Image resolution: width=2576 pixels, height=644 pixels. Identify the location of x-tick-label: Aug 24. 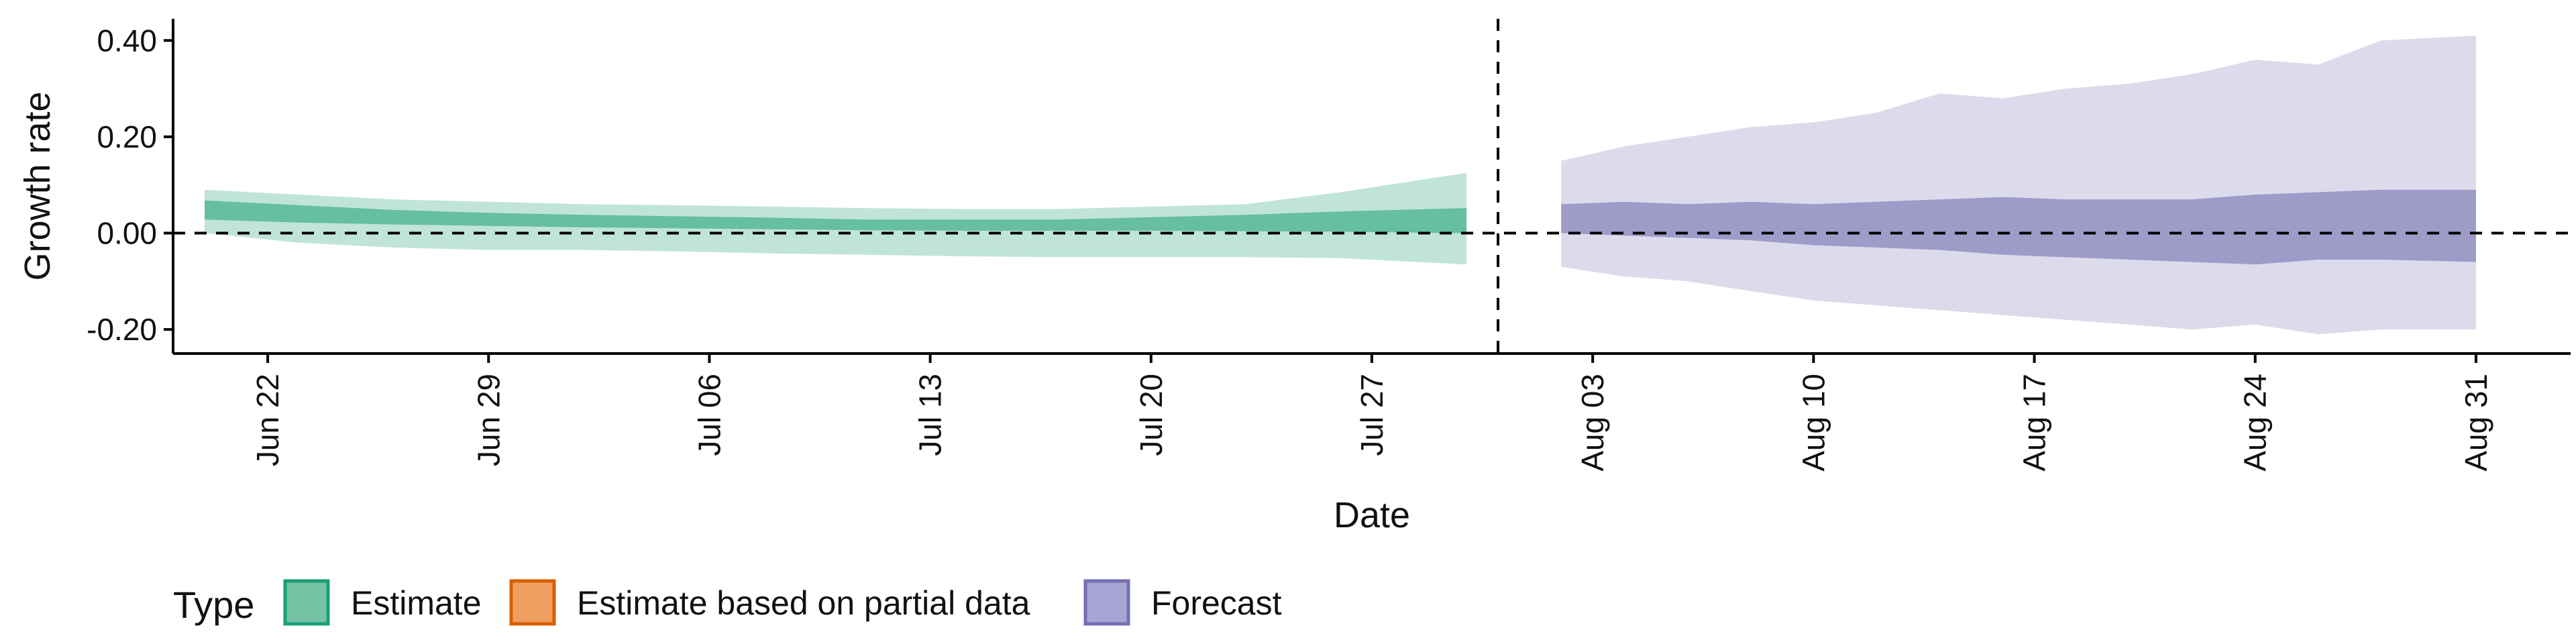
(2255, 423).